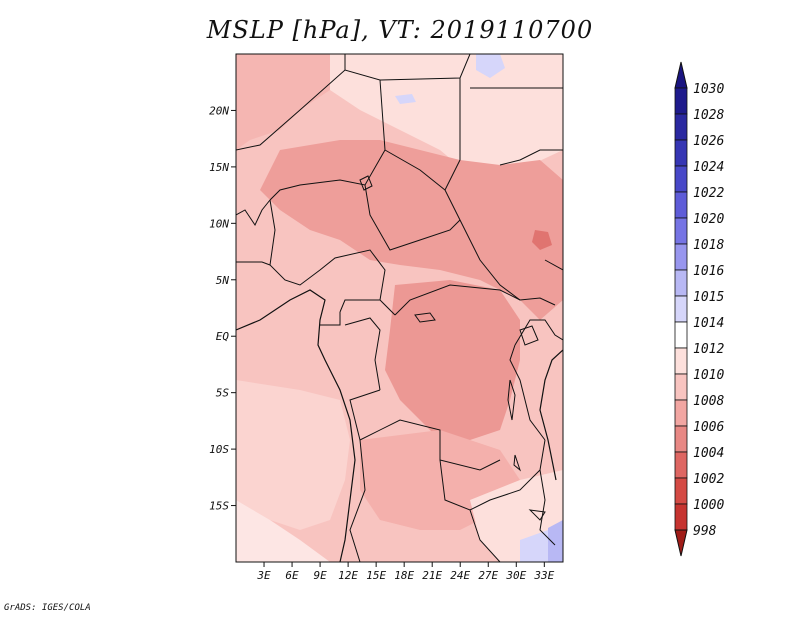 The image size is (800, 618). What do you see at coordinates (708, 115) in the screenshot?
I see `colorbar-label: 1028` at bounding box center [708, 115].